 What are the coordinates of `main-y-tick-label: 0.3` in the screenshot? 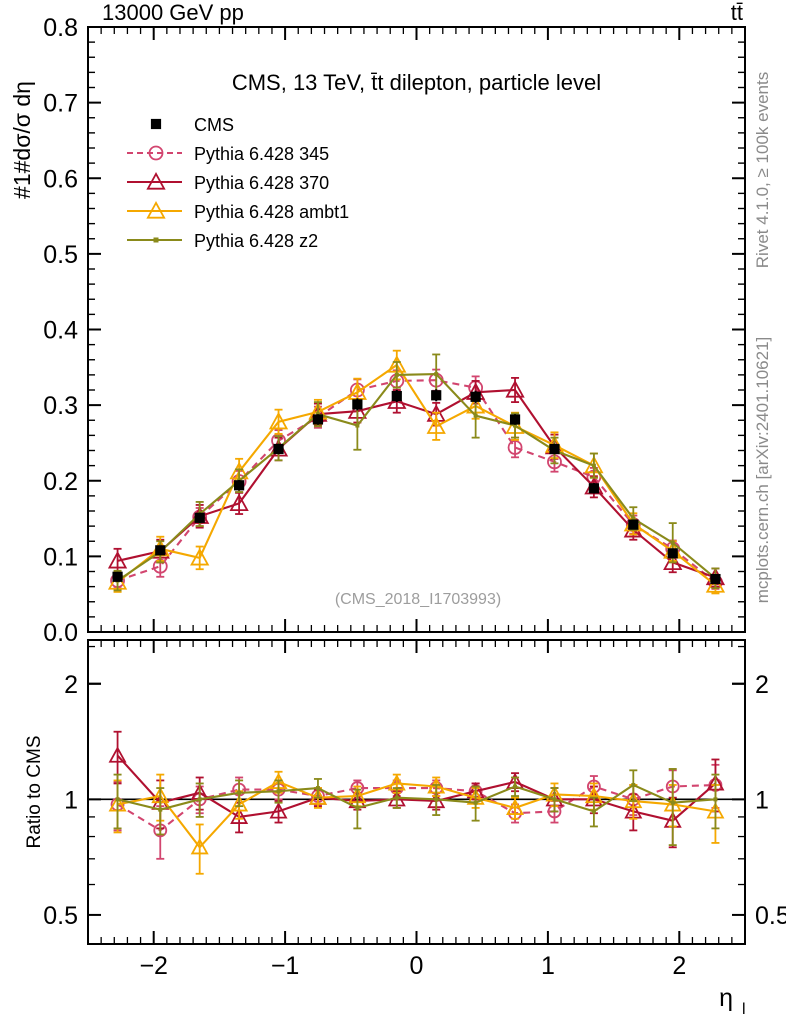 It's located at (60, 406).